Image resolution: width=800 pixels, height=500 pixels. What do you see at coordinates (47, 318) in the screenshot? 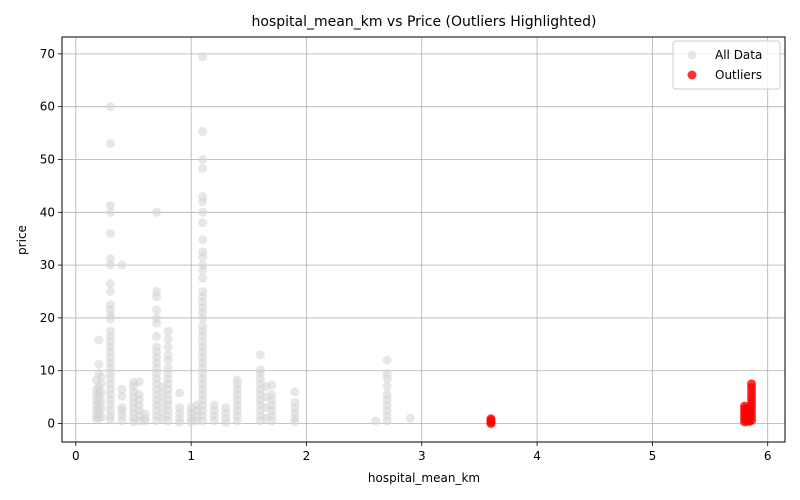
I see `y-tick-label: 20` at bounding box center [47, 318].